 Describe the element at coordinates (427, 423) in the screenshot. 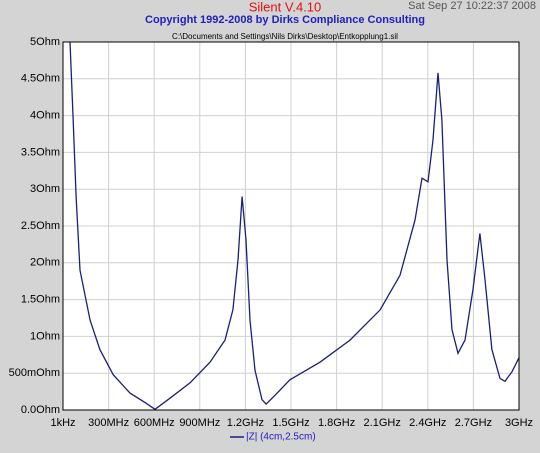

I see `x-tick-label: 2.4GHz` at that location.